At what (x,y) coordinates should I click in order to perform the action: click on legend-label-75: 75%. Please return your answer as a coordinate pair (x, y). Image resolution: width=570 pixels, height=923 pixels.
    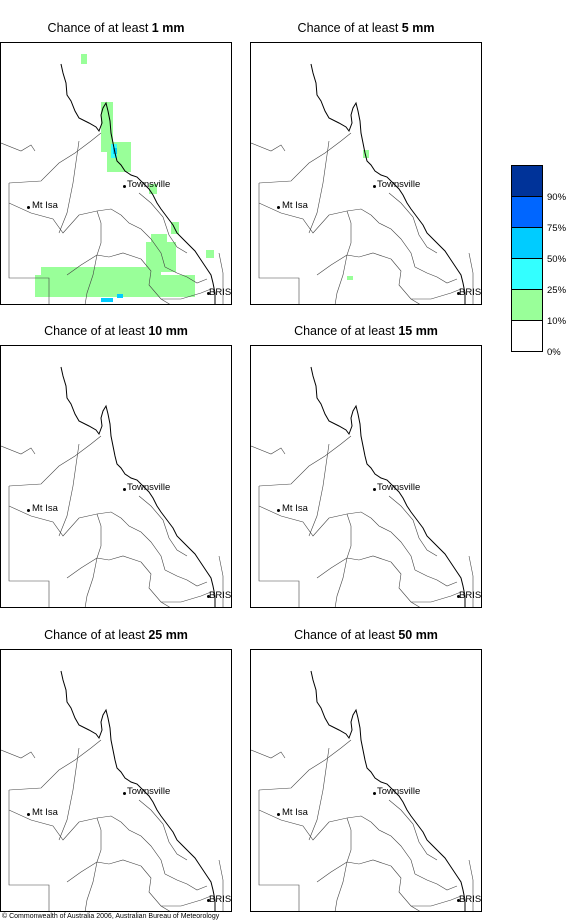
    Looking at the image, I should click on (557, 228).